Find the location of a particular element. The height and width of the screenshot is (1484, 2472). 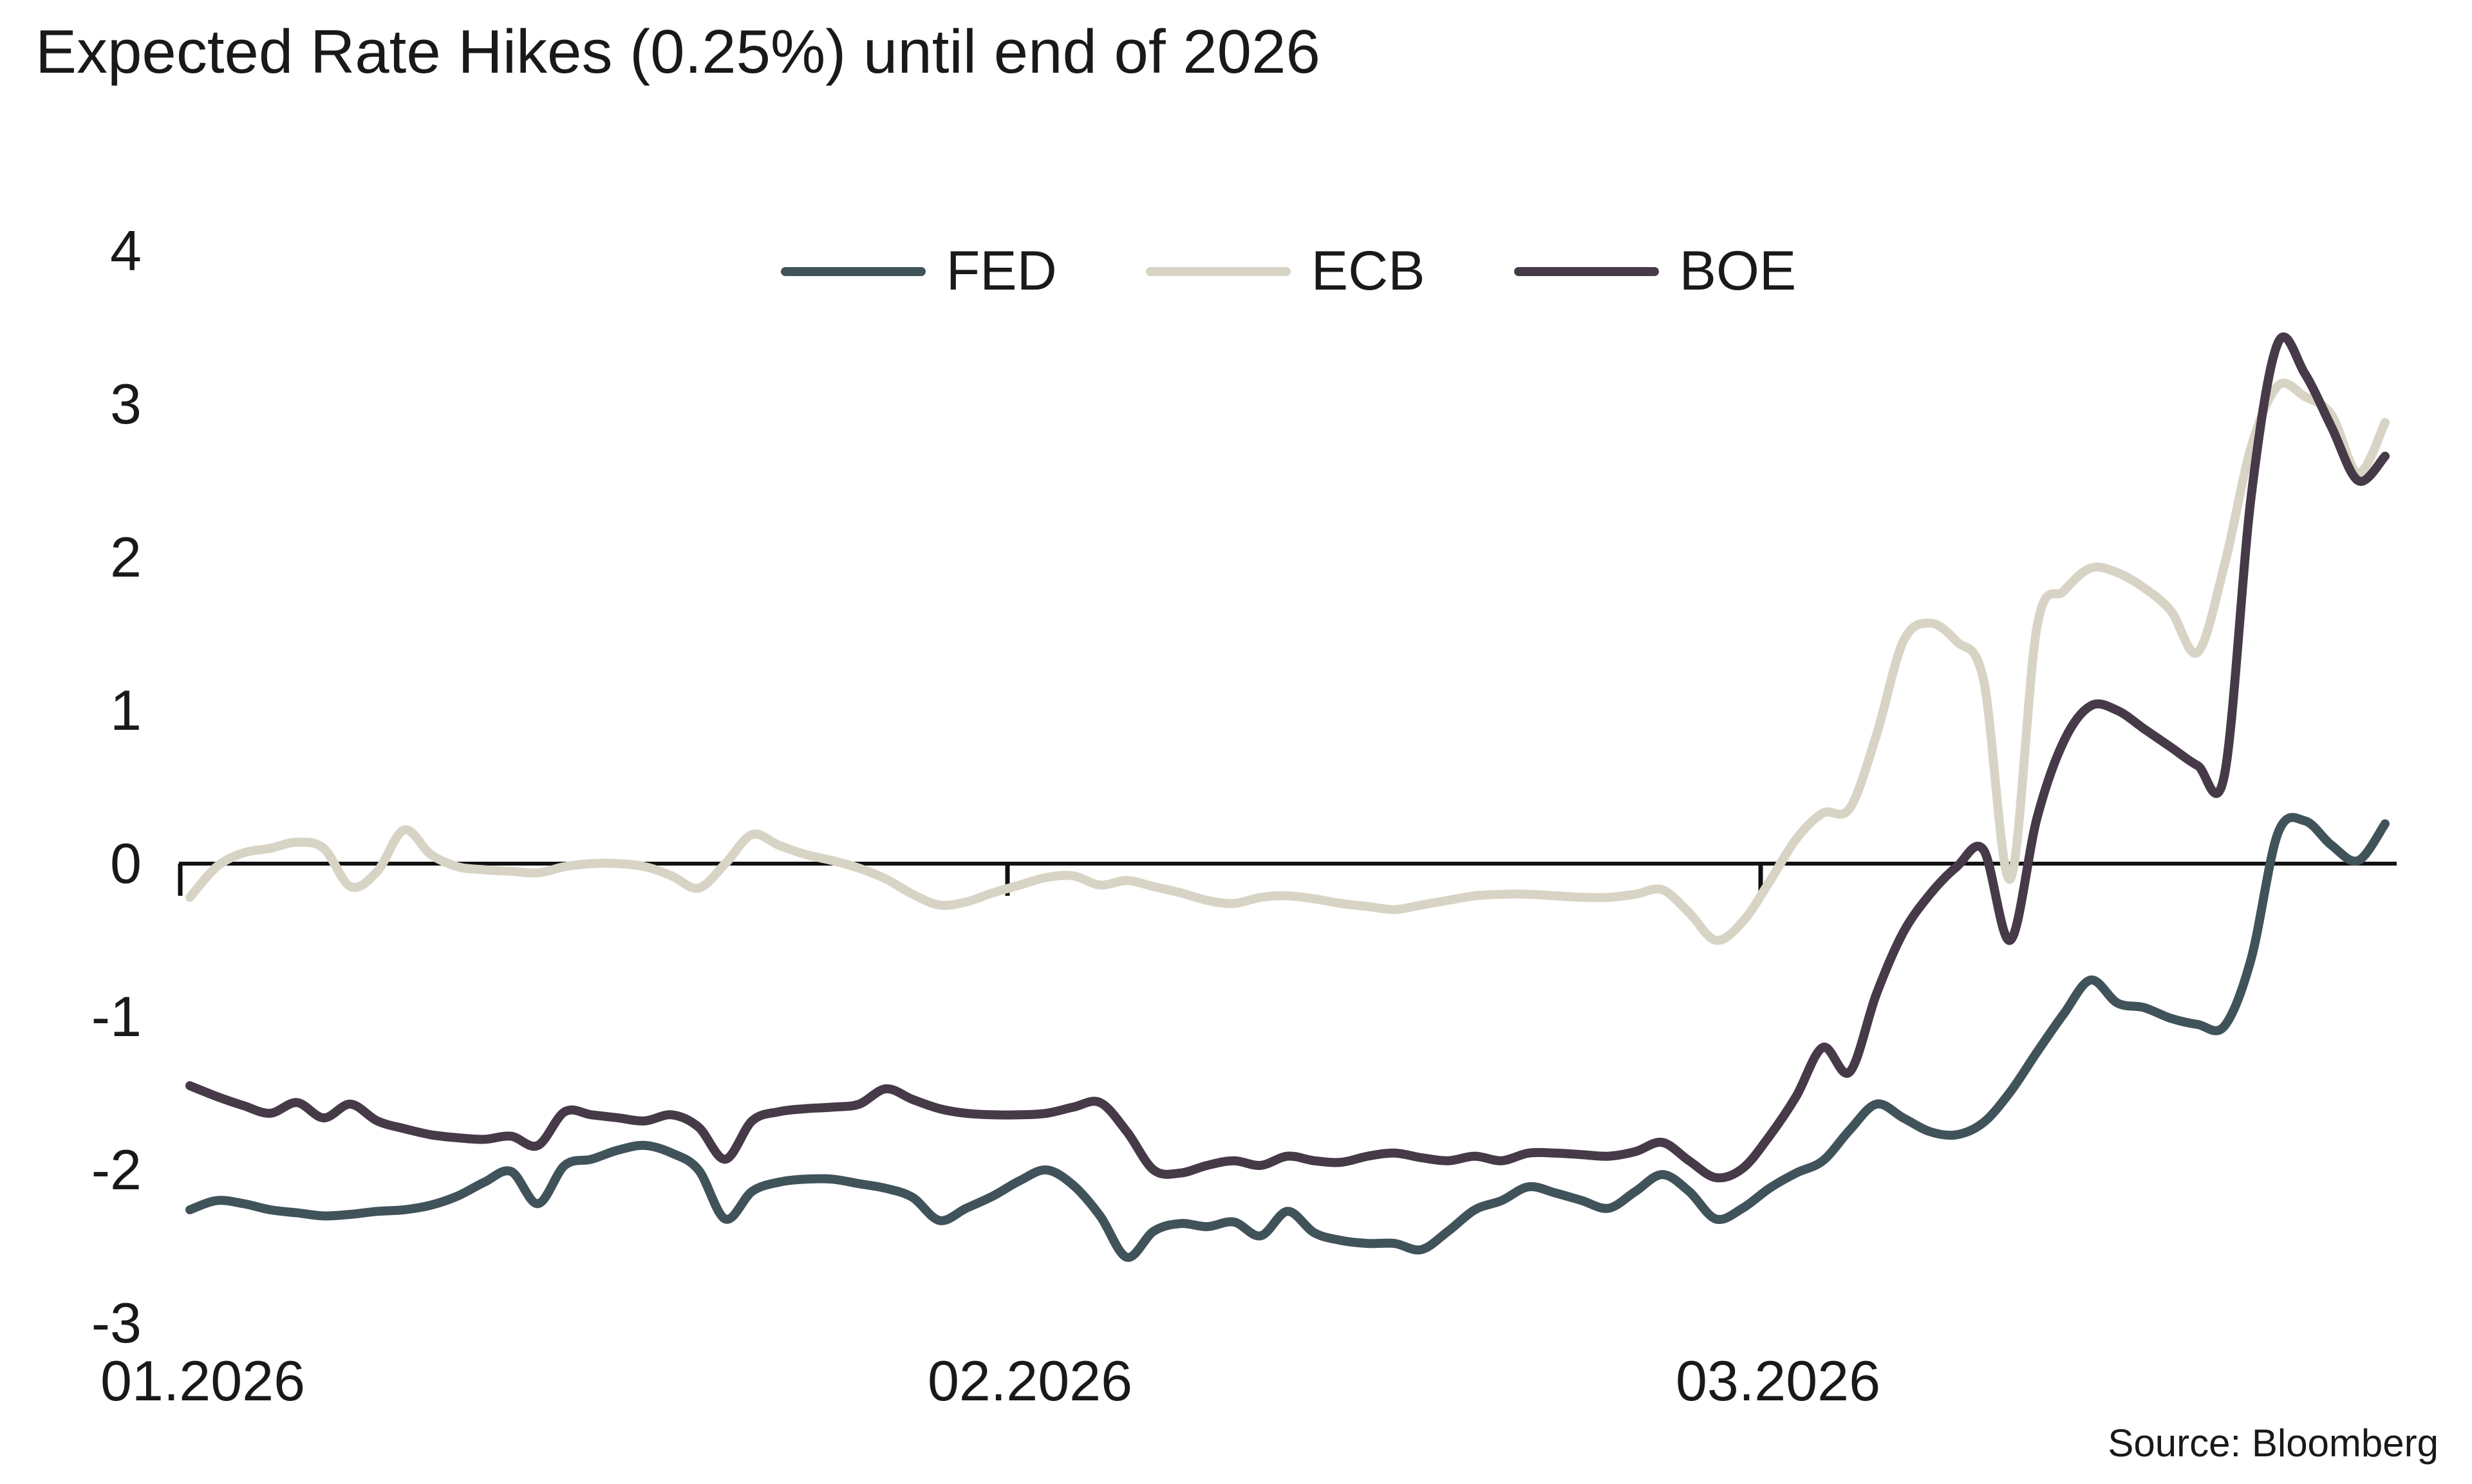

y-axis-tick-label-4: 4 is located at coordinates (126, 251).